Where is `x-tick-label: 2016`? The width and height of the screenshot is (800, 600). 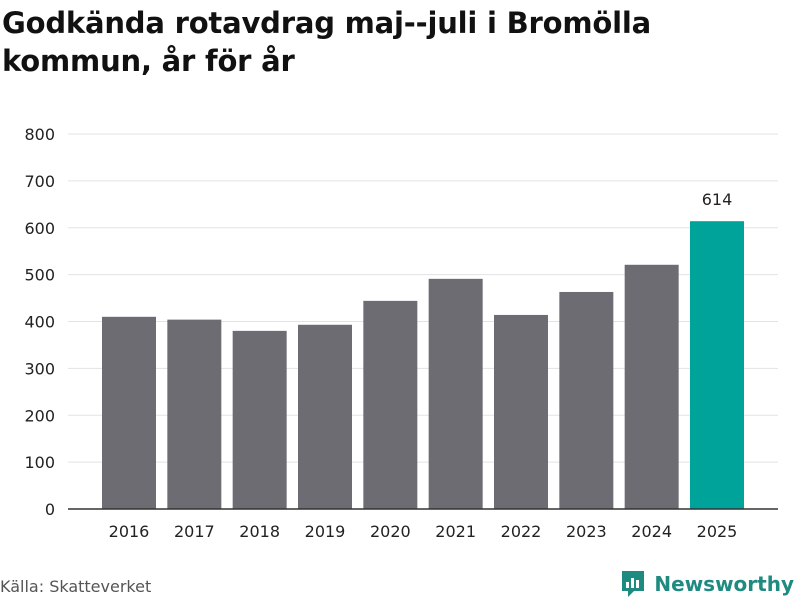
x-tick-label: 2016 is located at coordinates (129, 531).